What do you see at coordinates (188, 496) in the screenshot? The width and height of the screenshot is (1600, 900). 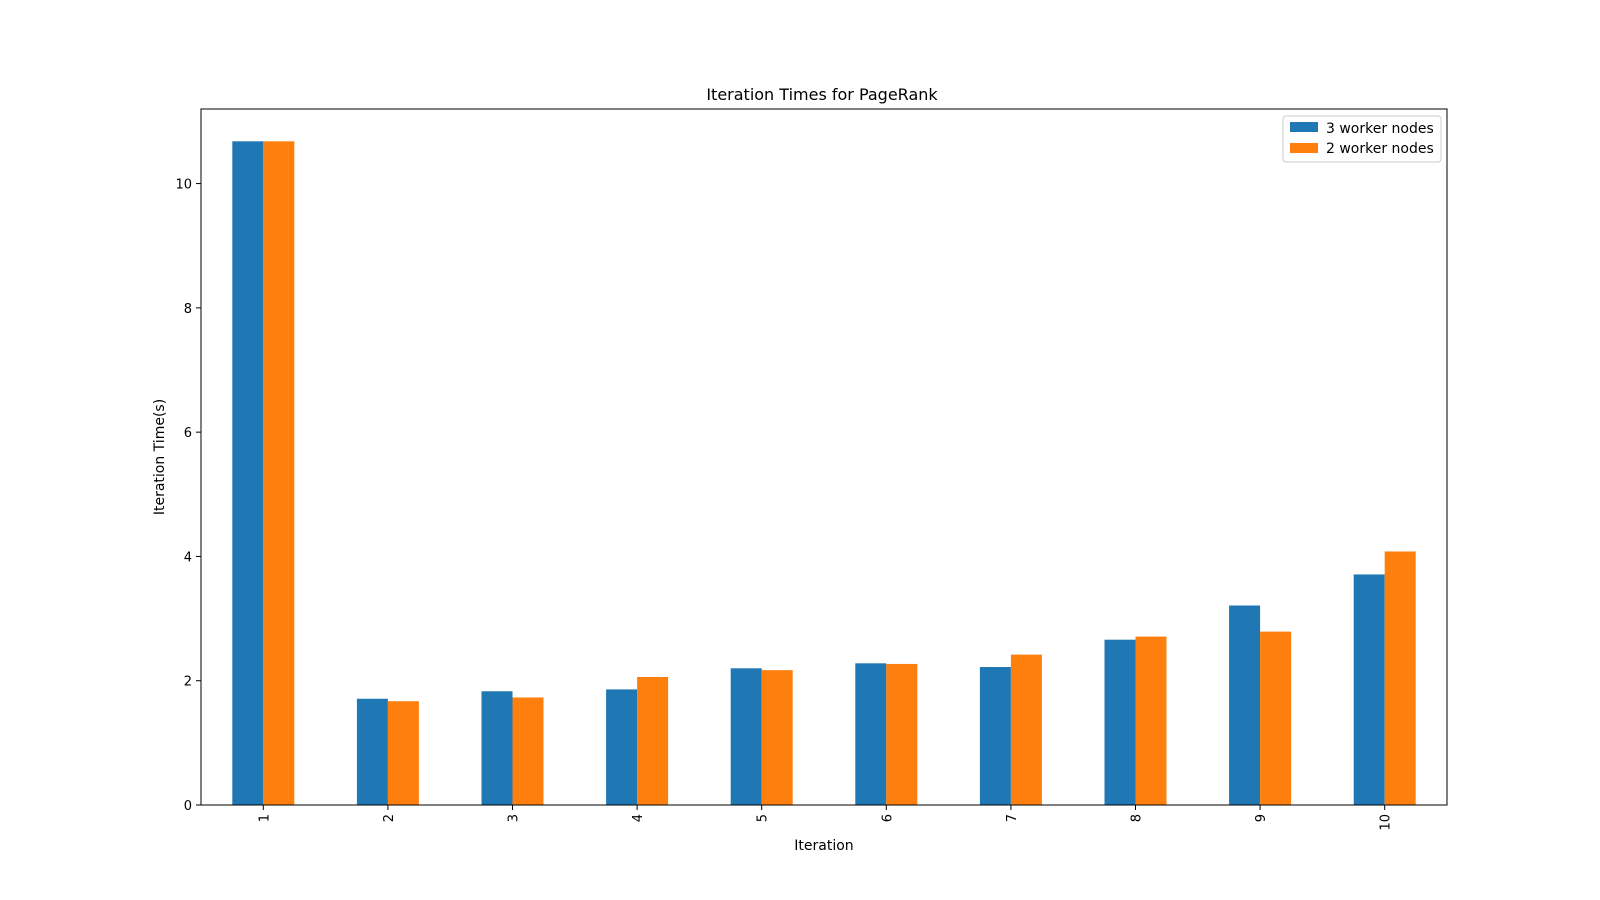 I see `y-axis: 0 2 4 6 8 10` at bounding box center [188, 496].